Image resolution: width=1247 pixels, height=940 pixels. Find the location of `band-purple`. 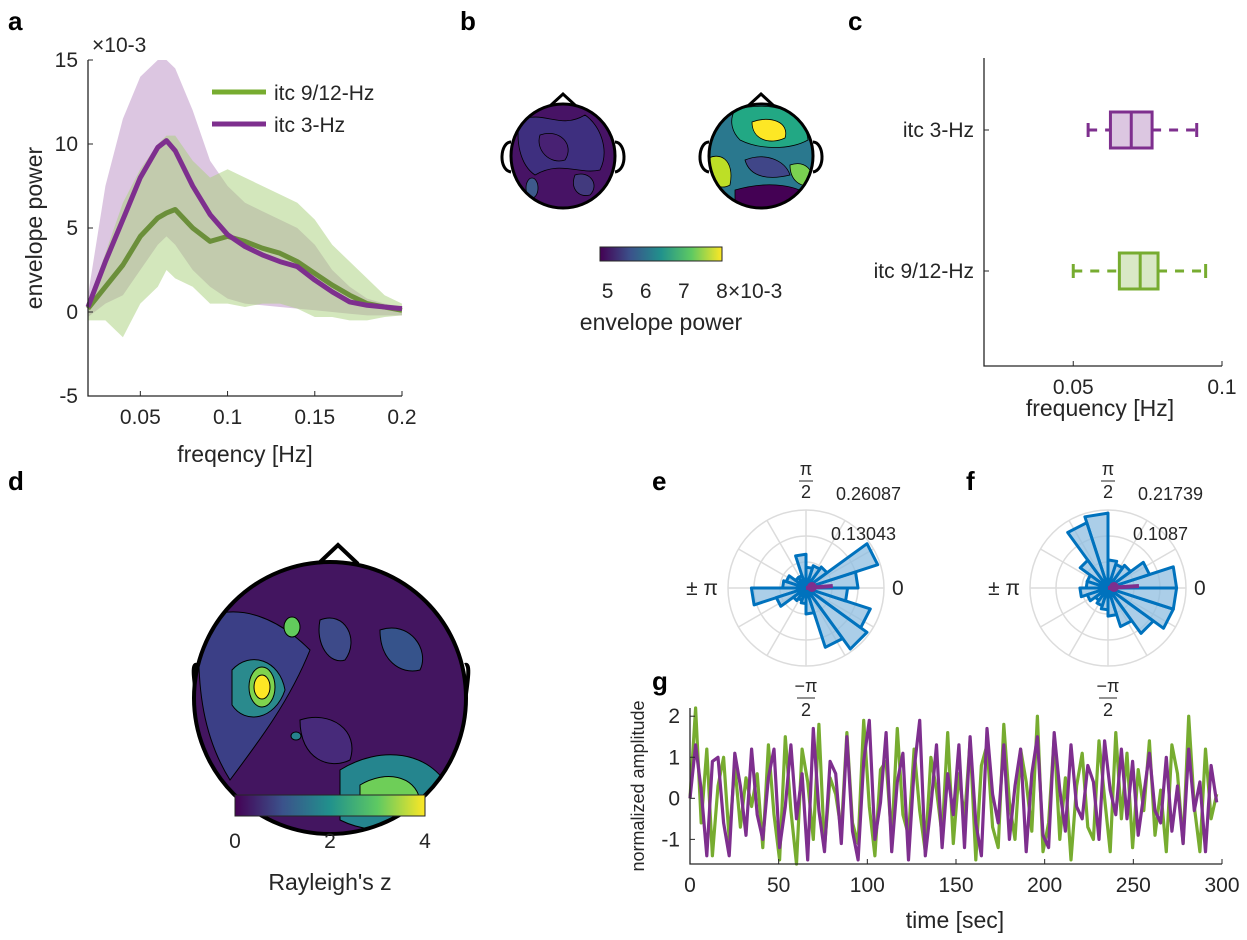

band-purple is located at coordinates (245, 188).